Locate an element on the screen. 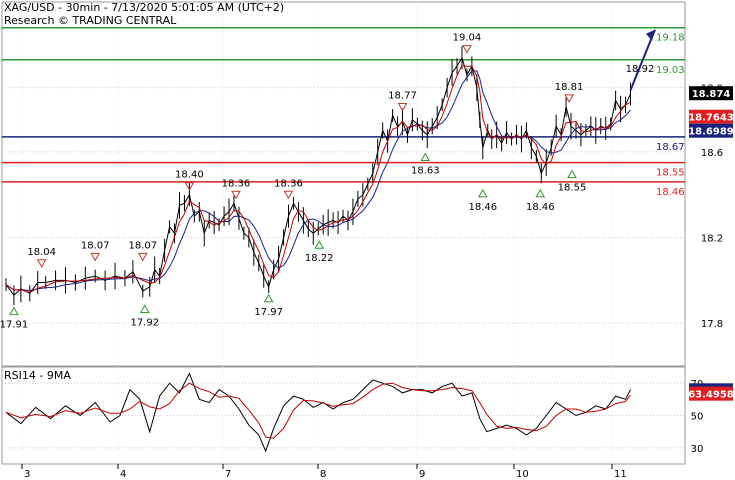 The height and width of the screenshot is (480, 735). x-tick-label: 10 is located at coordinates (522, 474).